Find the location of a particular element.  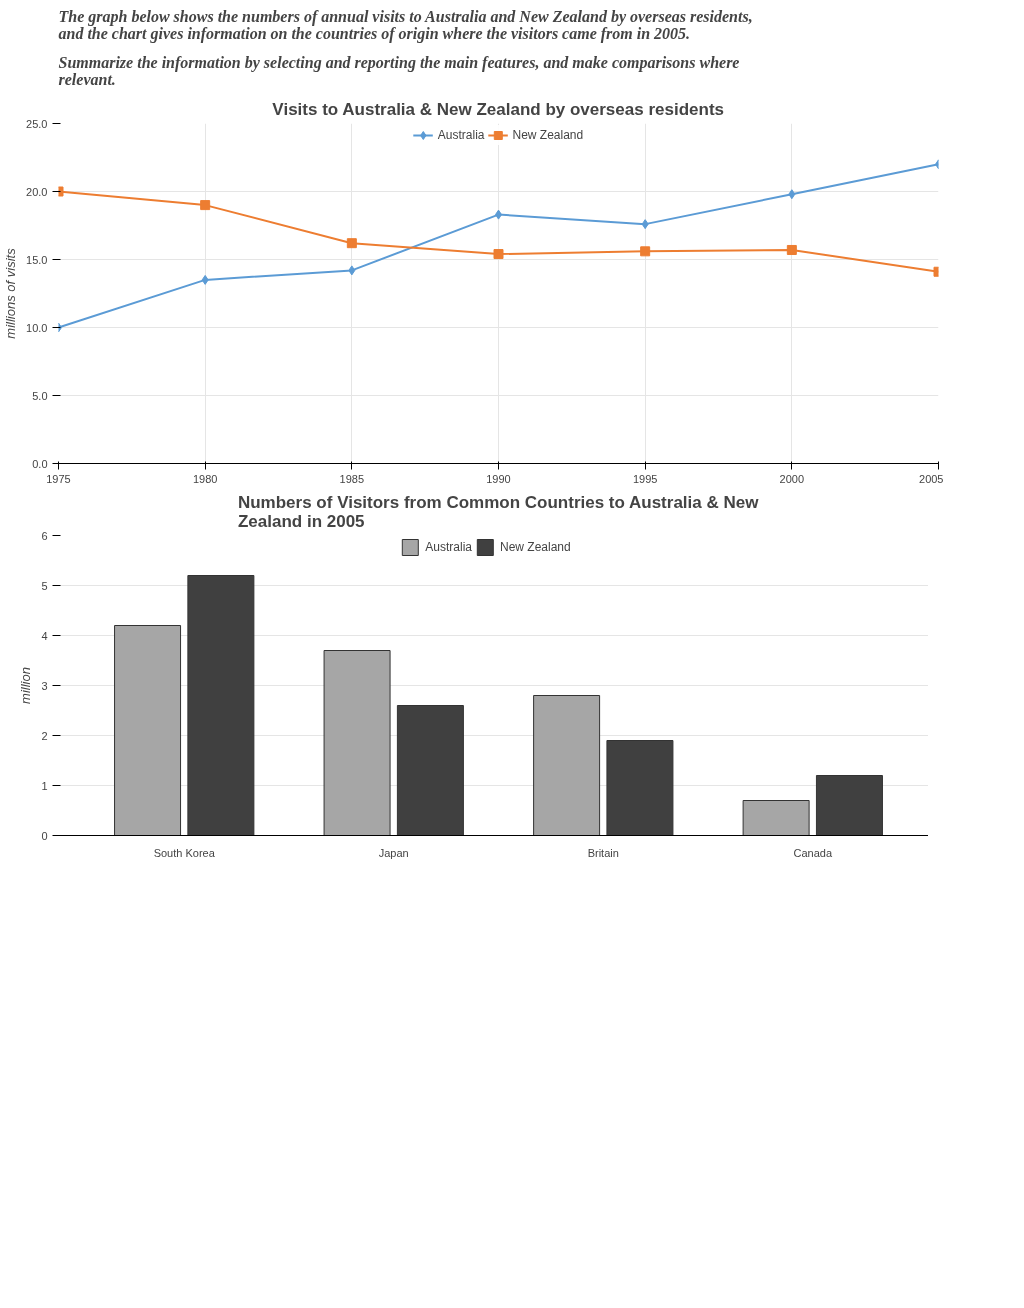

y-tick-label: 10.0 is located at coordinates (37, 327).